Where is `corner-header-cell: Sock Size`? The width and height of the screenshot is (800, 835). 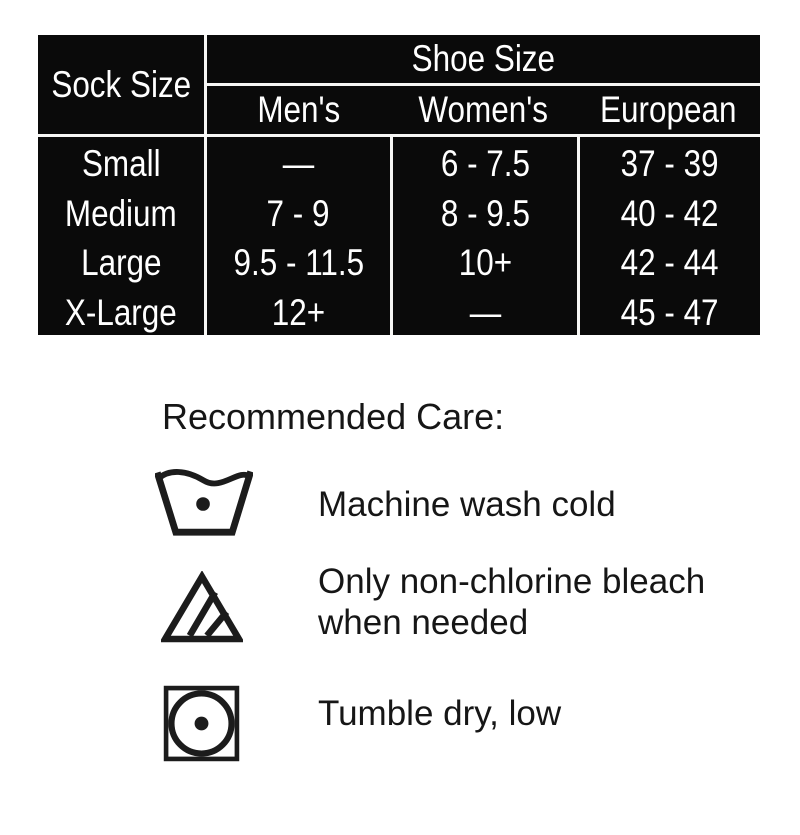 corner-header-cell: Sock Size is located at coordinates (122, 84).